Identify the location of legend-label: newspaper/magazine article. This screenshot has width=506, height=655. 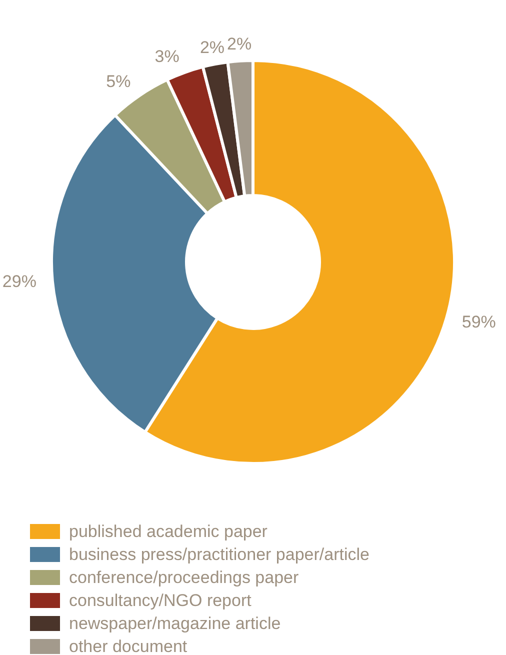
(175, 624).